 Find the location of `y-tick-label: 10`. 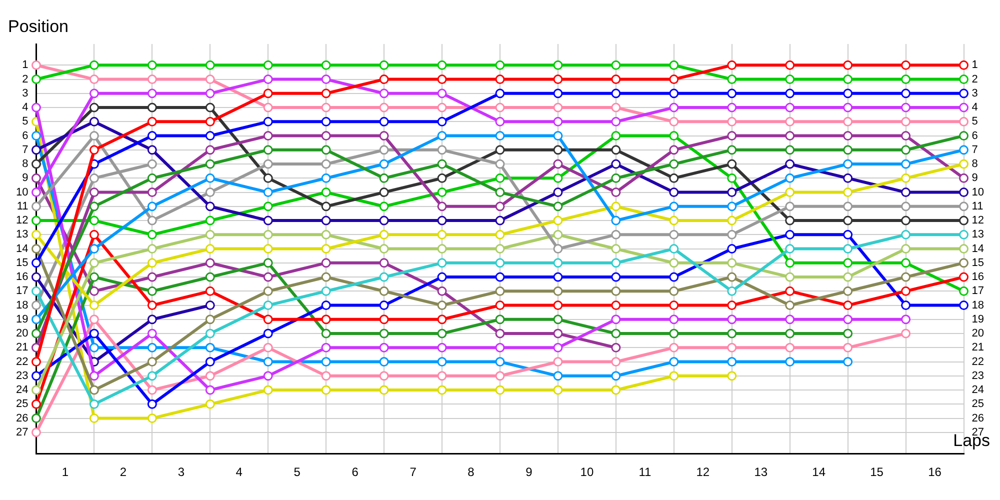

y-tick-label: 10 is located at coordinates (22, 192).